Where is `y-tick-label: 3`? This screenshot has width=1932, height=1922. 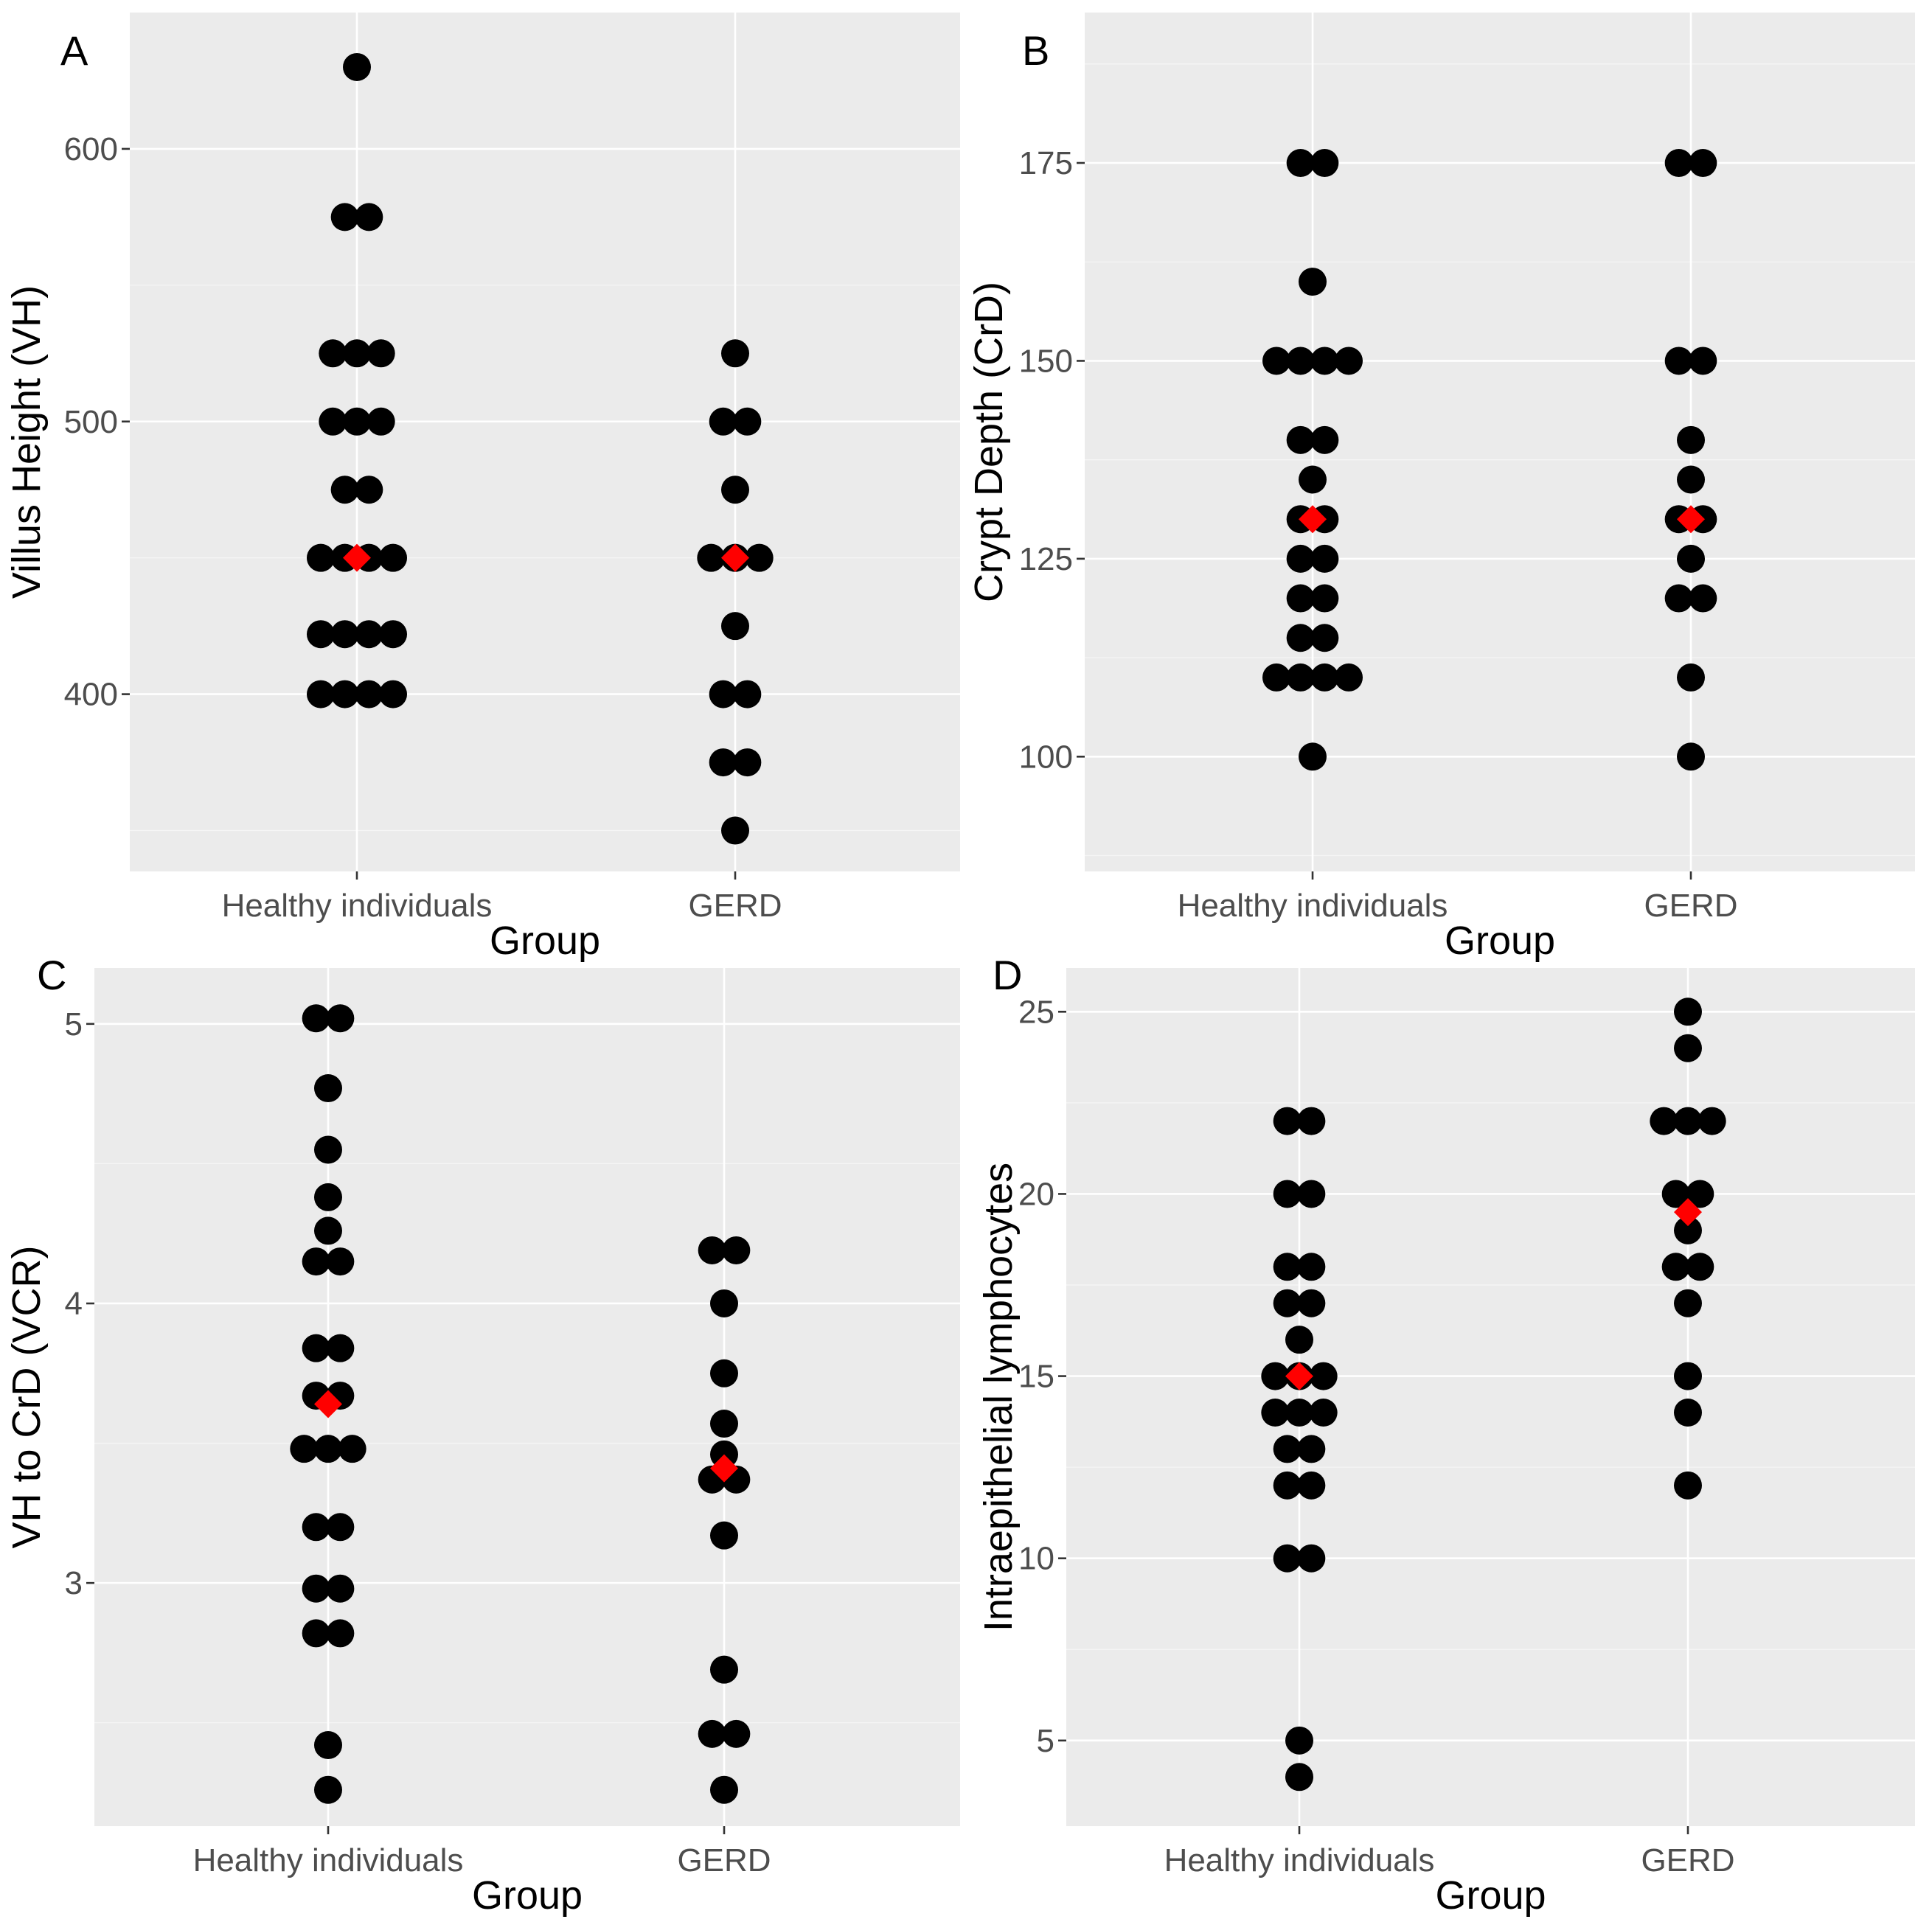
y-tick-label: 3 is located at coordinates (74, 1583).